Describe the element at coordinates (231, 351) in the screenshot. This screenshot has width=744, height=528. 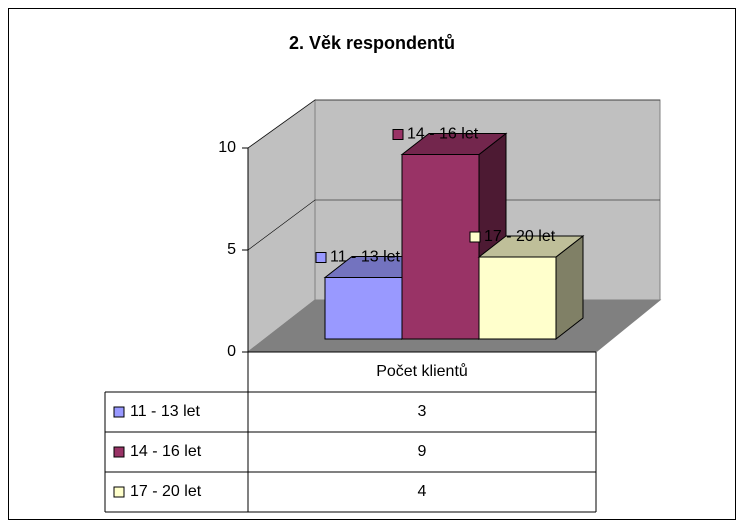
I see `y-tick-label: 0` at that location.